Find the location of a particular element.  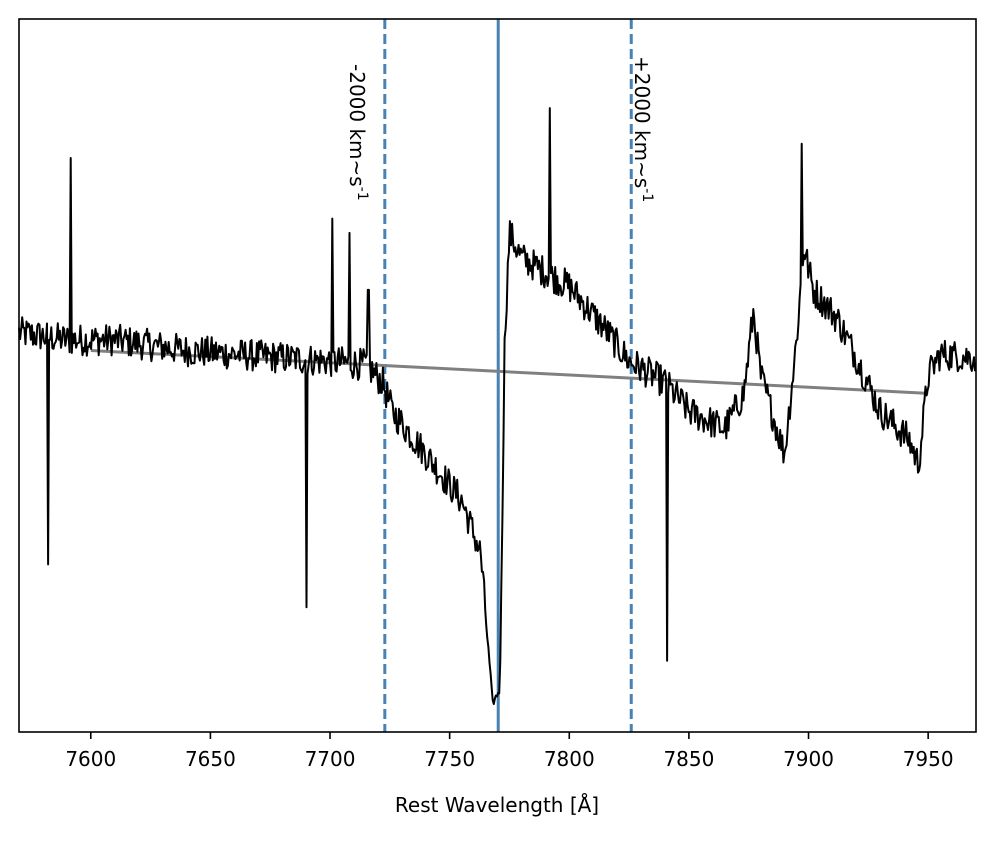

x-tick-label-7900: 7900 is located at coordinates (808, 759).